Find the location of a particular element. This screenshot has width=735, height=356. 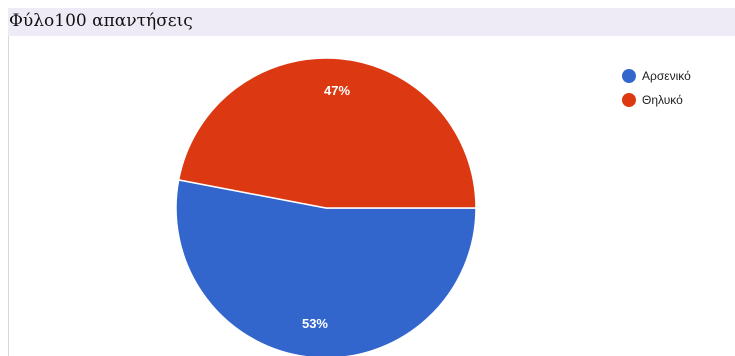

legend-label-1: Αρσενικό is located at coordinates (666, 76).